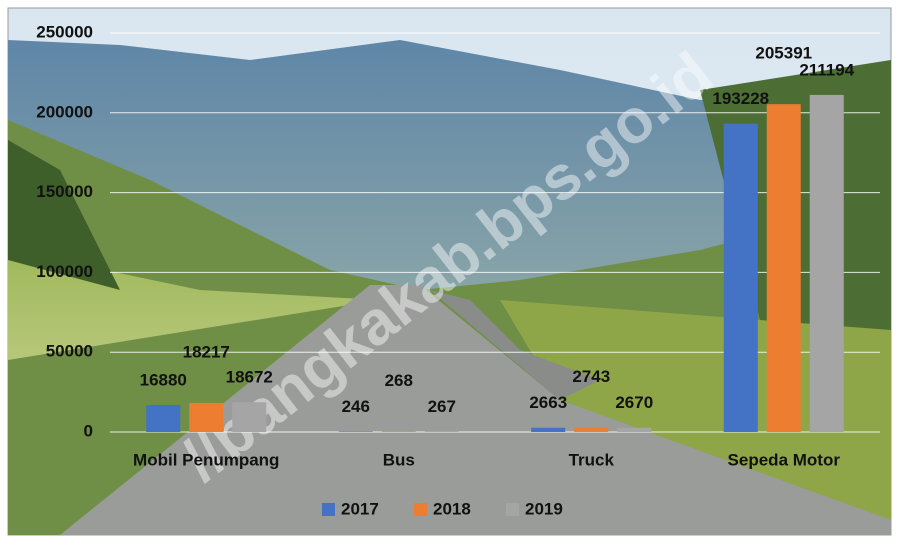  I want to click on x-tick-label: Mobil Penumpang, so click(206, 459).